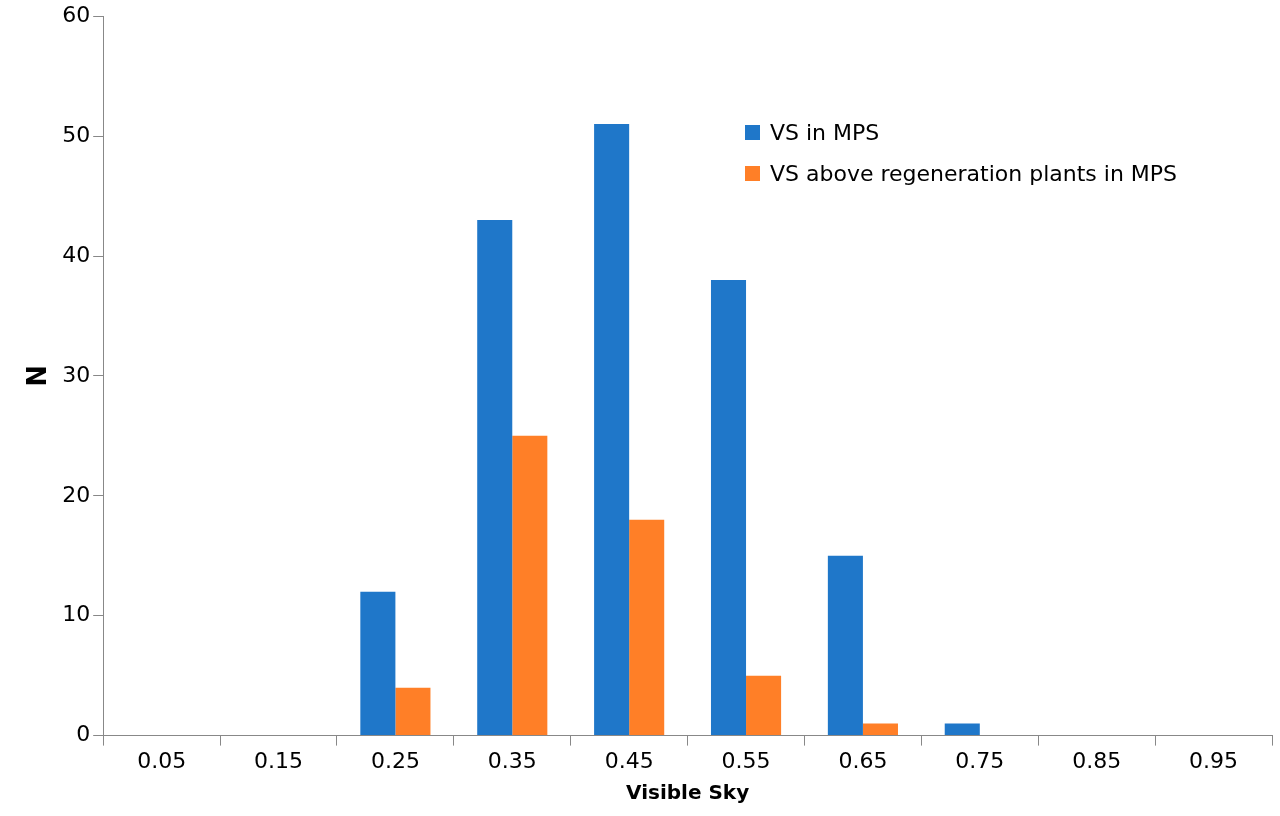 The height and width of the screenshot is (816, 1280). What do you see at coordinates (395, 760) in the screenshot?
I see `x-tick-label: 0.25` at bounding box center [395, 760].